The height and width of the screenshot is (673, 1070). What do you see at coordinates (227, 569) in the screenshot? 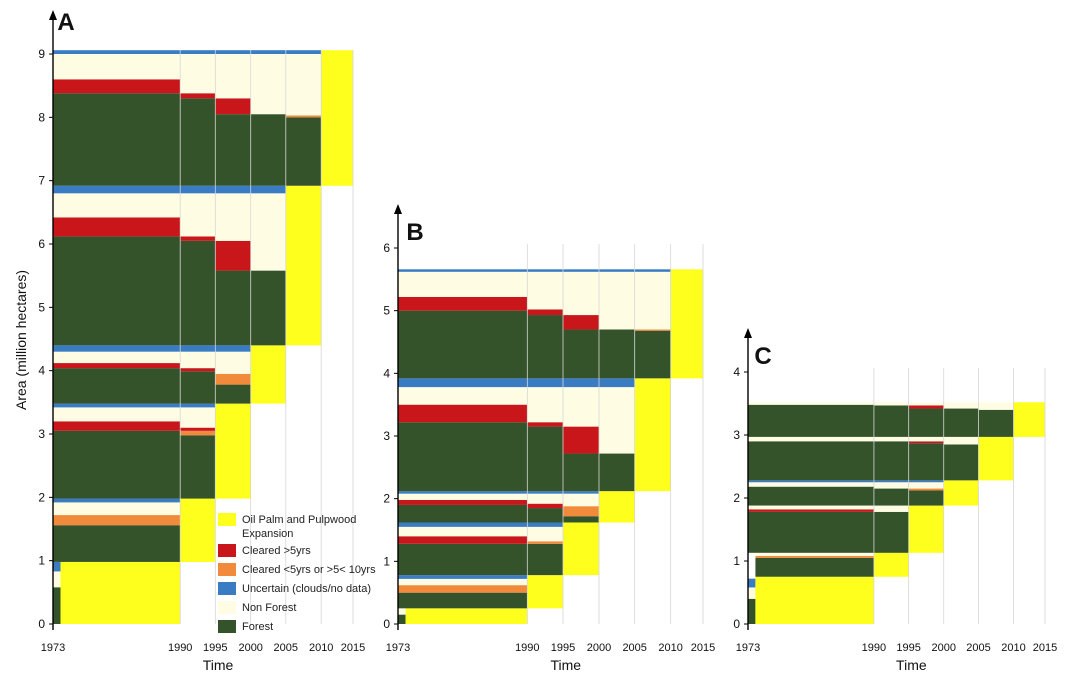
I see `legend-swatch-cleared-recent` at bounding box center [227, 569].